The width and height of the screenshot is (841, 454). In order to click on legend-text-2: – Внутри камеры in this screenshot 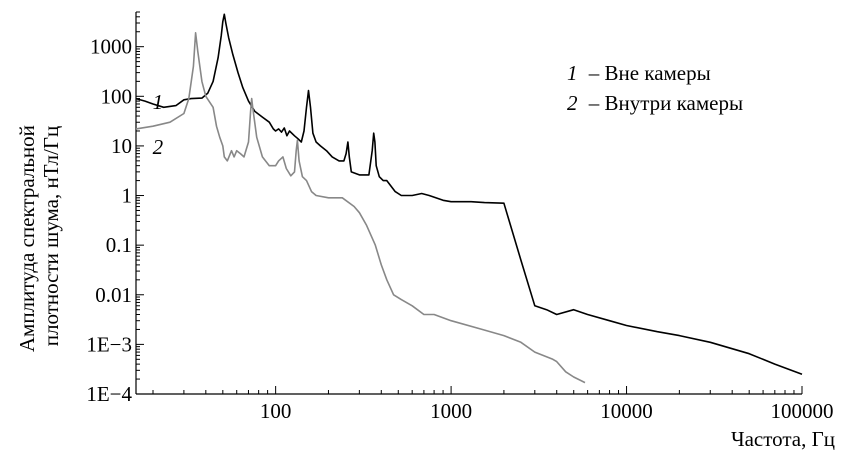, I will do `click(665, 103)`.